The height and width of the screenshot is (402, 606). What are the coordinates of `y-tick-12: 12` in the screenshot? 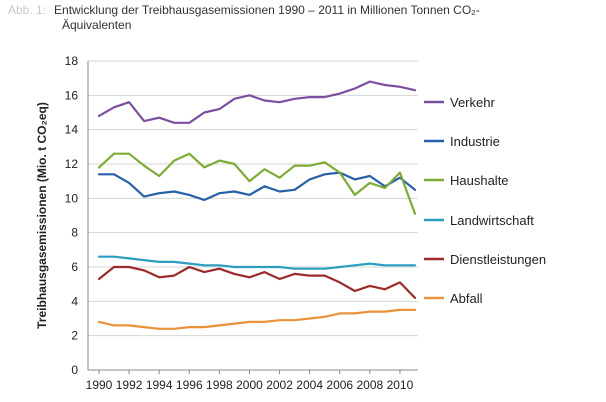 It's located at (72, 164).